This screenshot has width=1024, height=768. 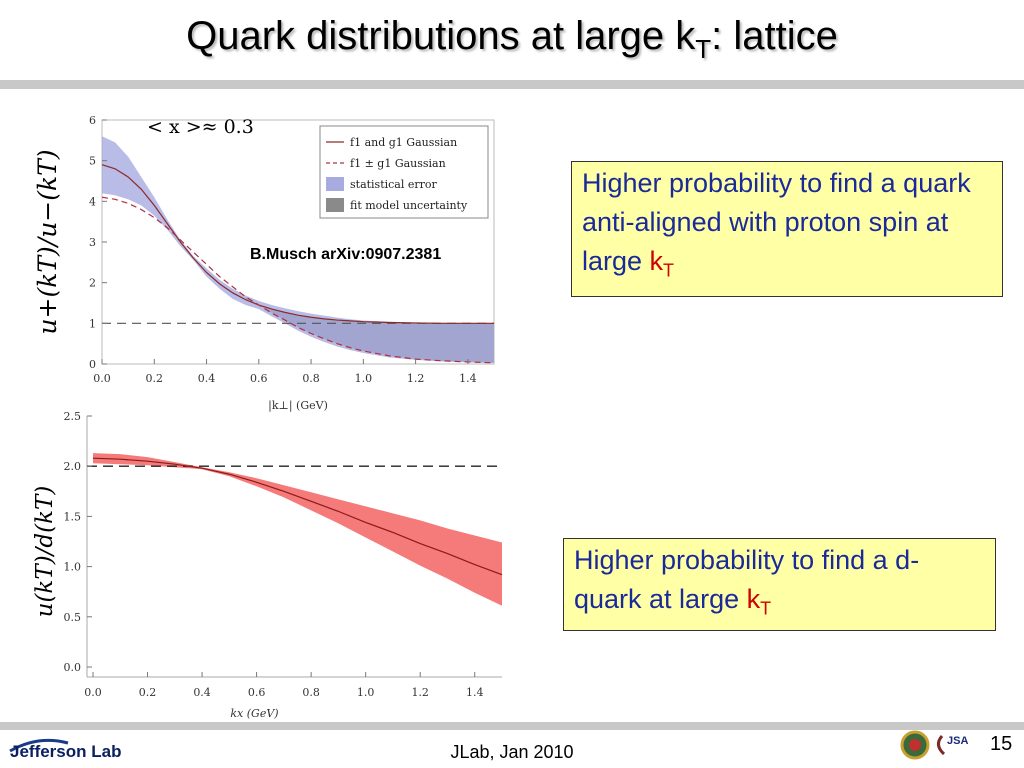 What do you see at coordinates (297, 516) in the screenshot?
I see `central-line` at bounding box center [297, 516].